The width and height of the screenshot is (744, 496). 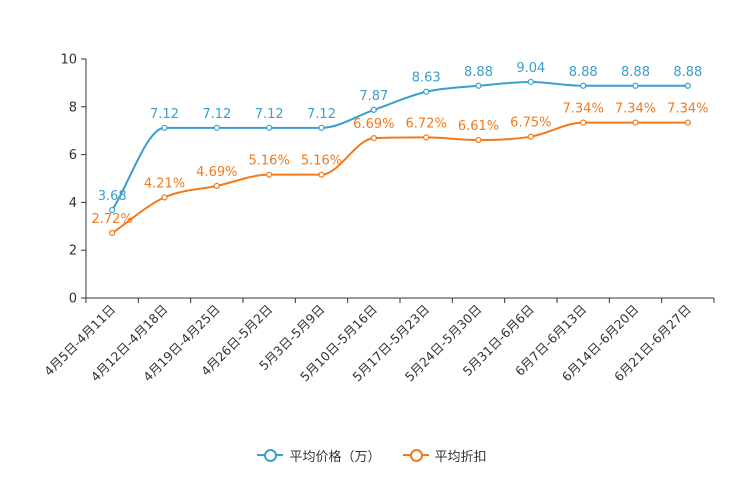 What do you see at coordinates (478, 126) in the screenshot?
I see `series-1-data-label: 6.61%` at bounding box center [478, 126].